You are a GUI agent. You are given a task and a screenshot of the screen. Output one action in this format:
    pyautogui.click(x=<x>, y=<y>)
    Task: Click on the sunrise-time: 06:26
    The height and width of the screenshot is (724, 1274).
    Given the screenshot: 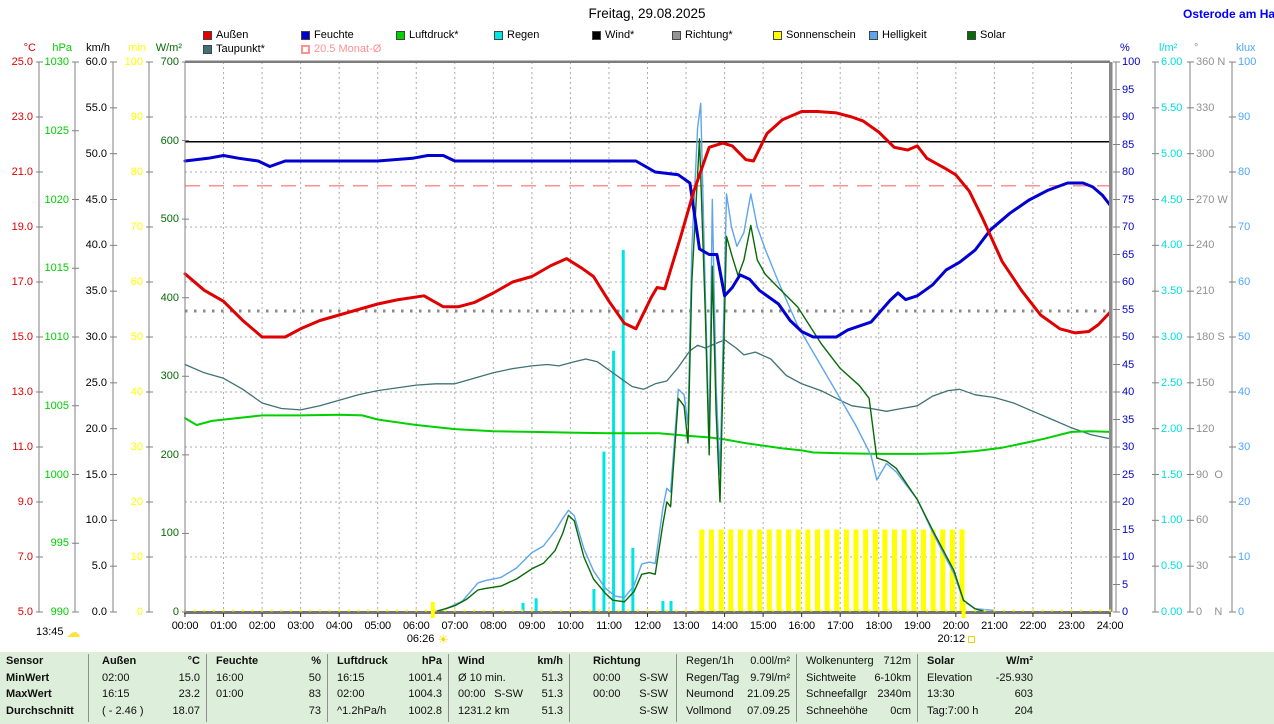 What is the action you would take?
    pyautogui.click(x=420, y=639)
    